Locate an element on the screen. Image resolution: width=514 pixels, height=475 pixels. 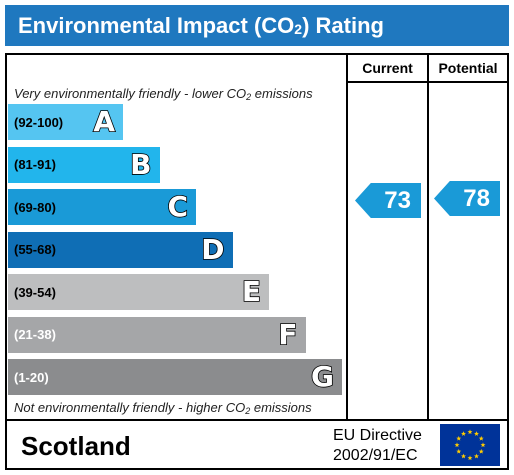
title-post: ) Rating is located at coordinates (343, 25).